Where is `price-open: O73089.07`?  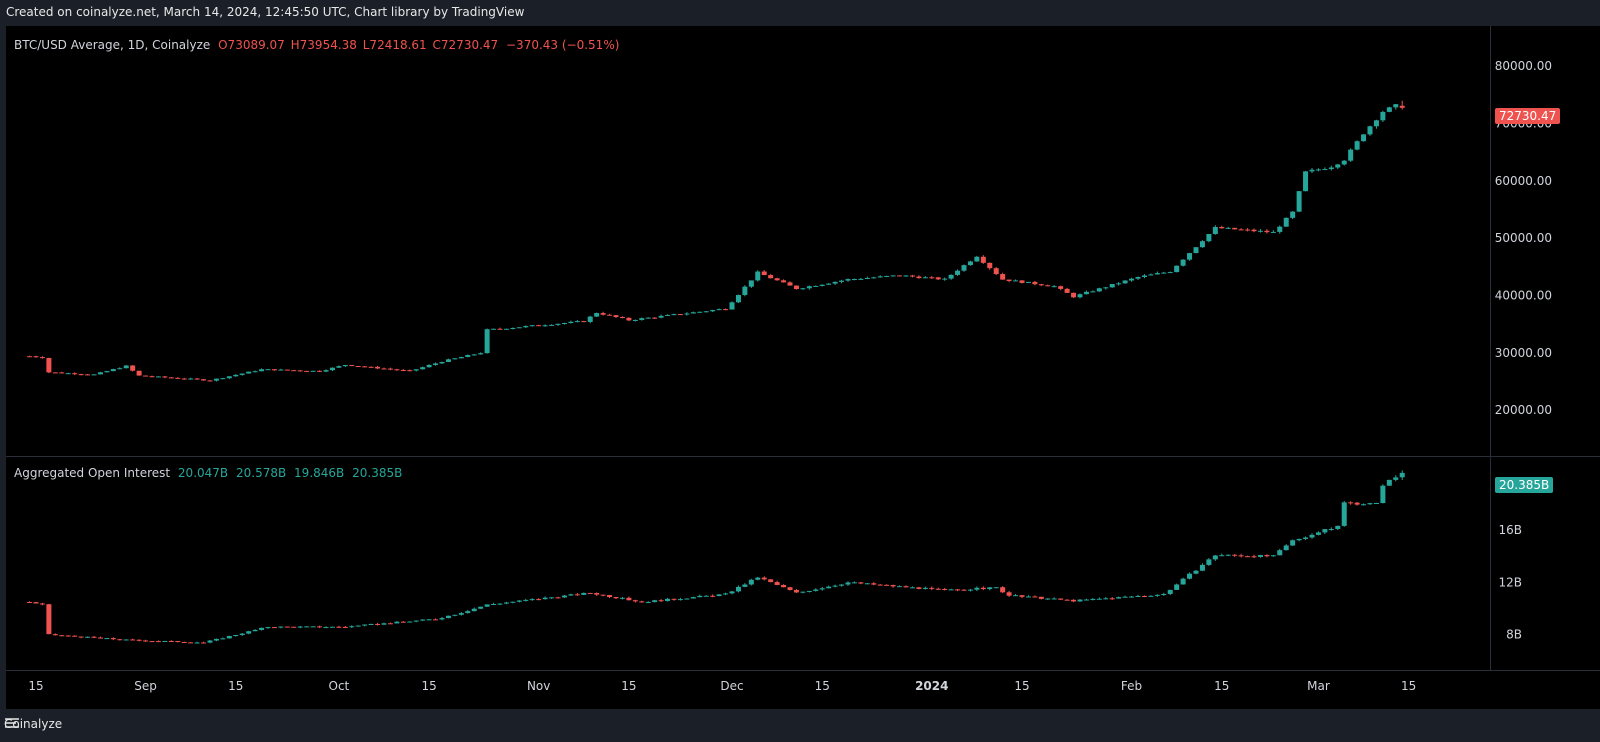
price-open: O73089.07 is located at coordinates (251, 45).